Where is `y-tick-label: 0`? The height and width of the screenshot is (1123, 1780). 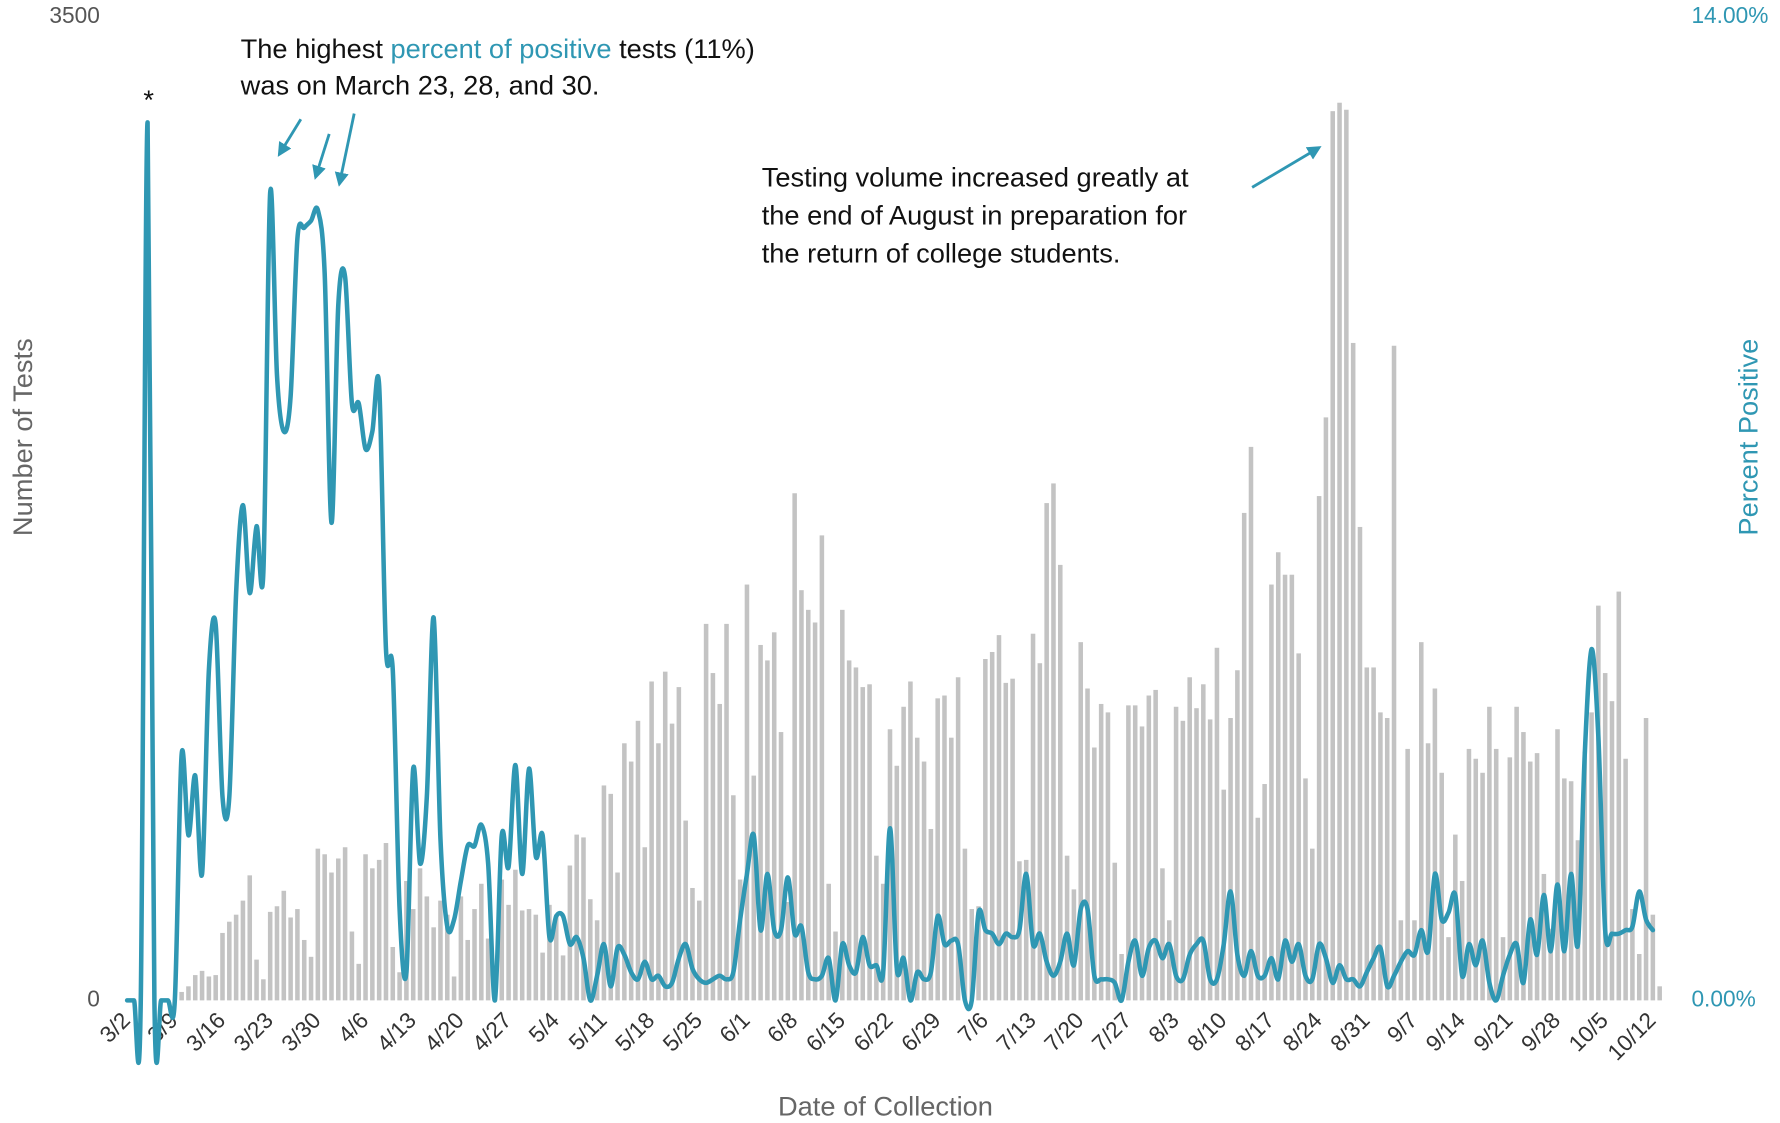
y-tick-label: 0 is located at coordinates (93, 998).